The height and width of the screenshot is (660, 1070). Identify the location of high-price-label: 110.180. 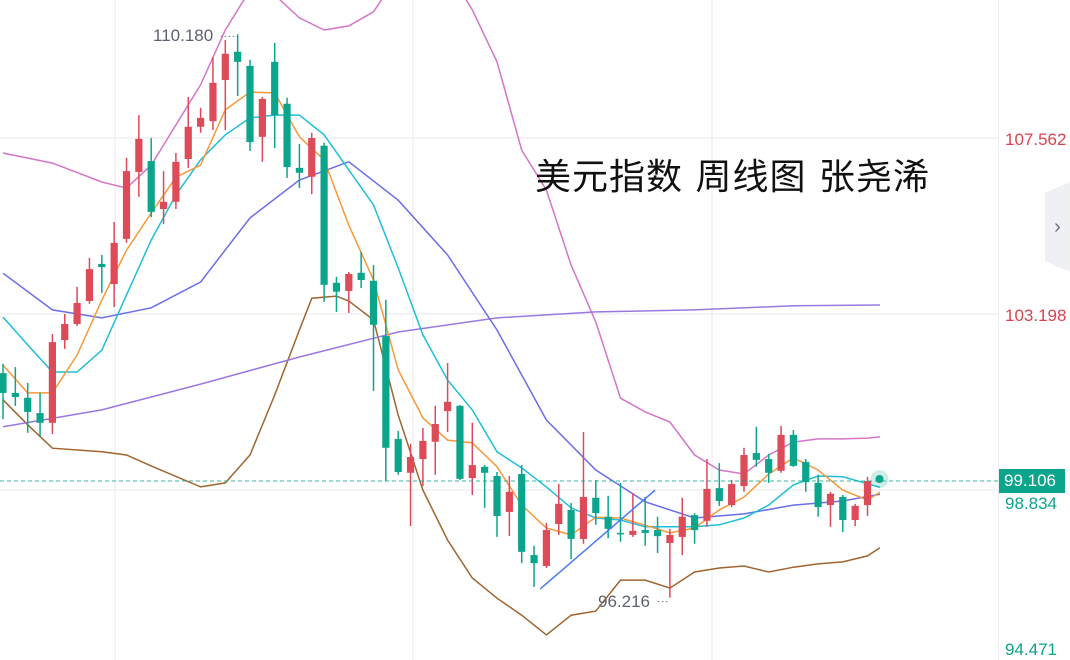
(183, 36).